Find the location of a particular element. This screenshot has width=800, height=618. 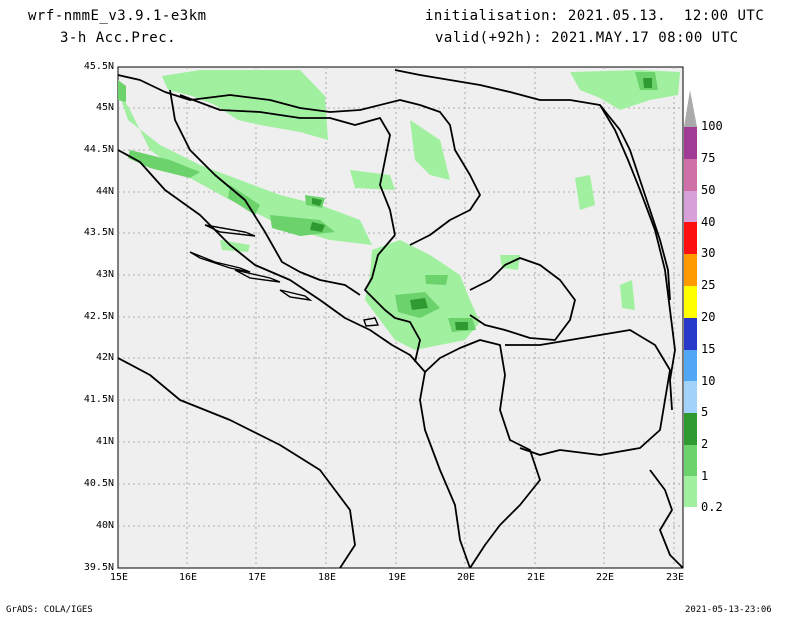

colorbar-label: 15 is located at coordinates (708, 349).